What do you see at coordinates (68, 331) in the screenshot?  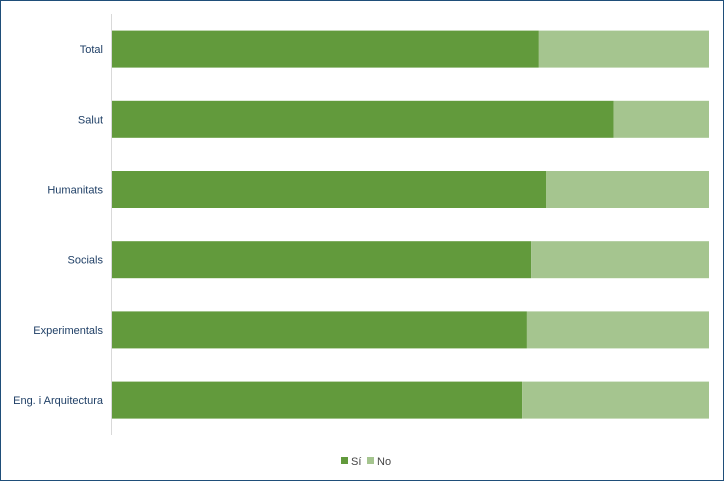 I see `category-label-4: Experimentals` at bounding box center [68, 331].